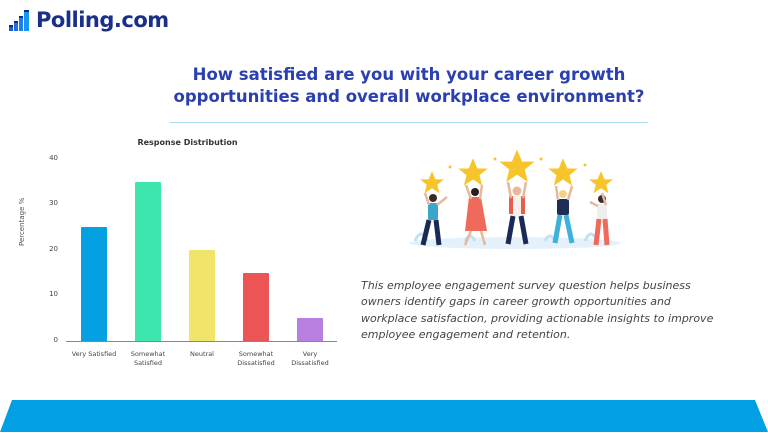  I want to click on footer-band-shape, so click(384, 416).